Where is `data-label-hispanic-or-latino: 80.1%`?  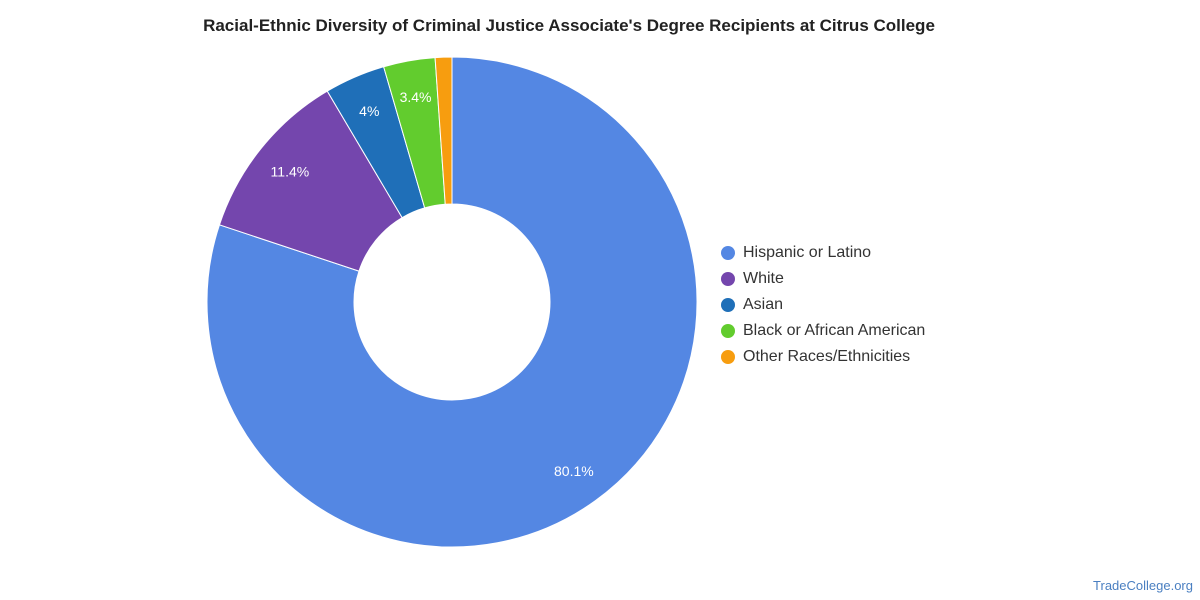
data-label-hispanic-or-latino: 80.1% is located at coordinates (574, 471).